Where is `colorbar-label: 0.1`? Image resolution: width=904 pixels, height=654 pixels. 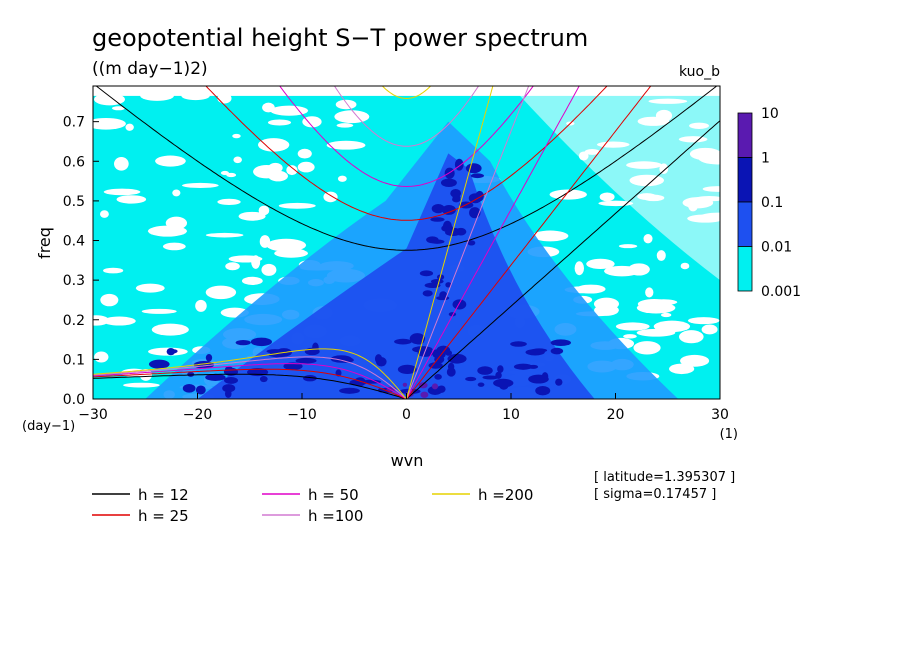
colorbar-label: 0.1 is located at coordinates (772, 203).